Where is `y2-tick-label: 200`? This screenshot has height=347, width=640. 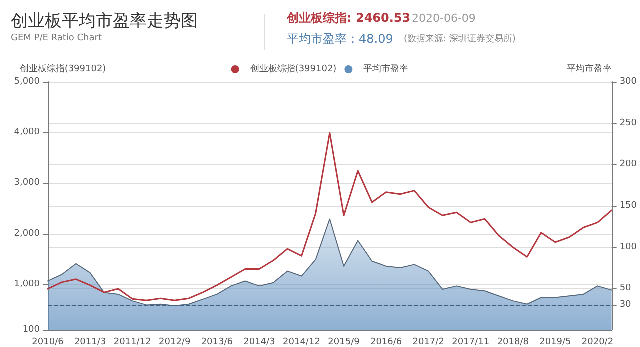 y2-tick-label: 200 is located at coordinates (629, 165).